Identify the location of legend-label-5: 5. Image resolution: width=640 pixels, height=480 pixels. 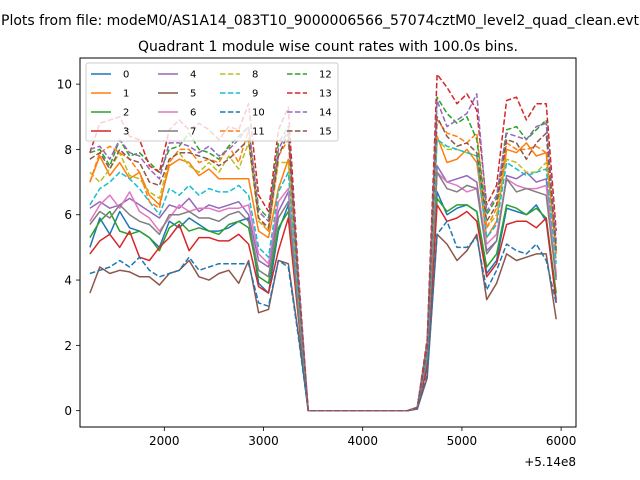
(193, 94).